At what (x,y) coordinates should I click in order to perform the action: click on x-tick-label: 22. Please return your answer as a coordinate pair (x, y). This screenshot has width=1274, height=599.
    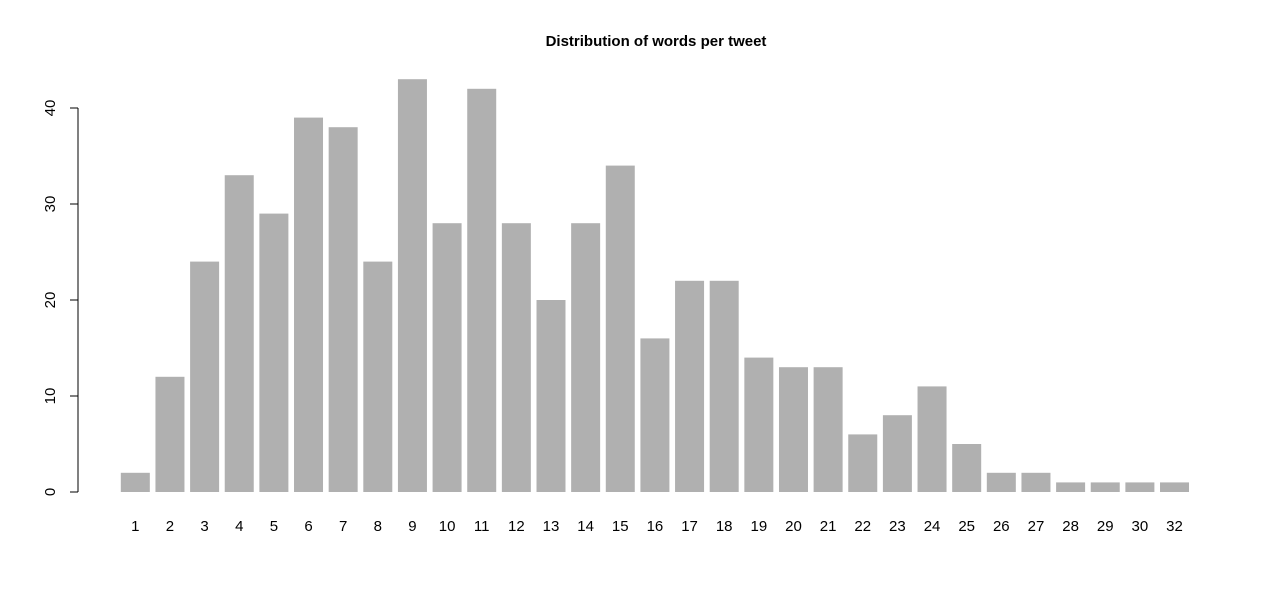
    Looking at the image, I should click on (862, 526).